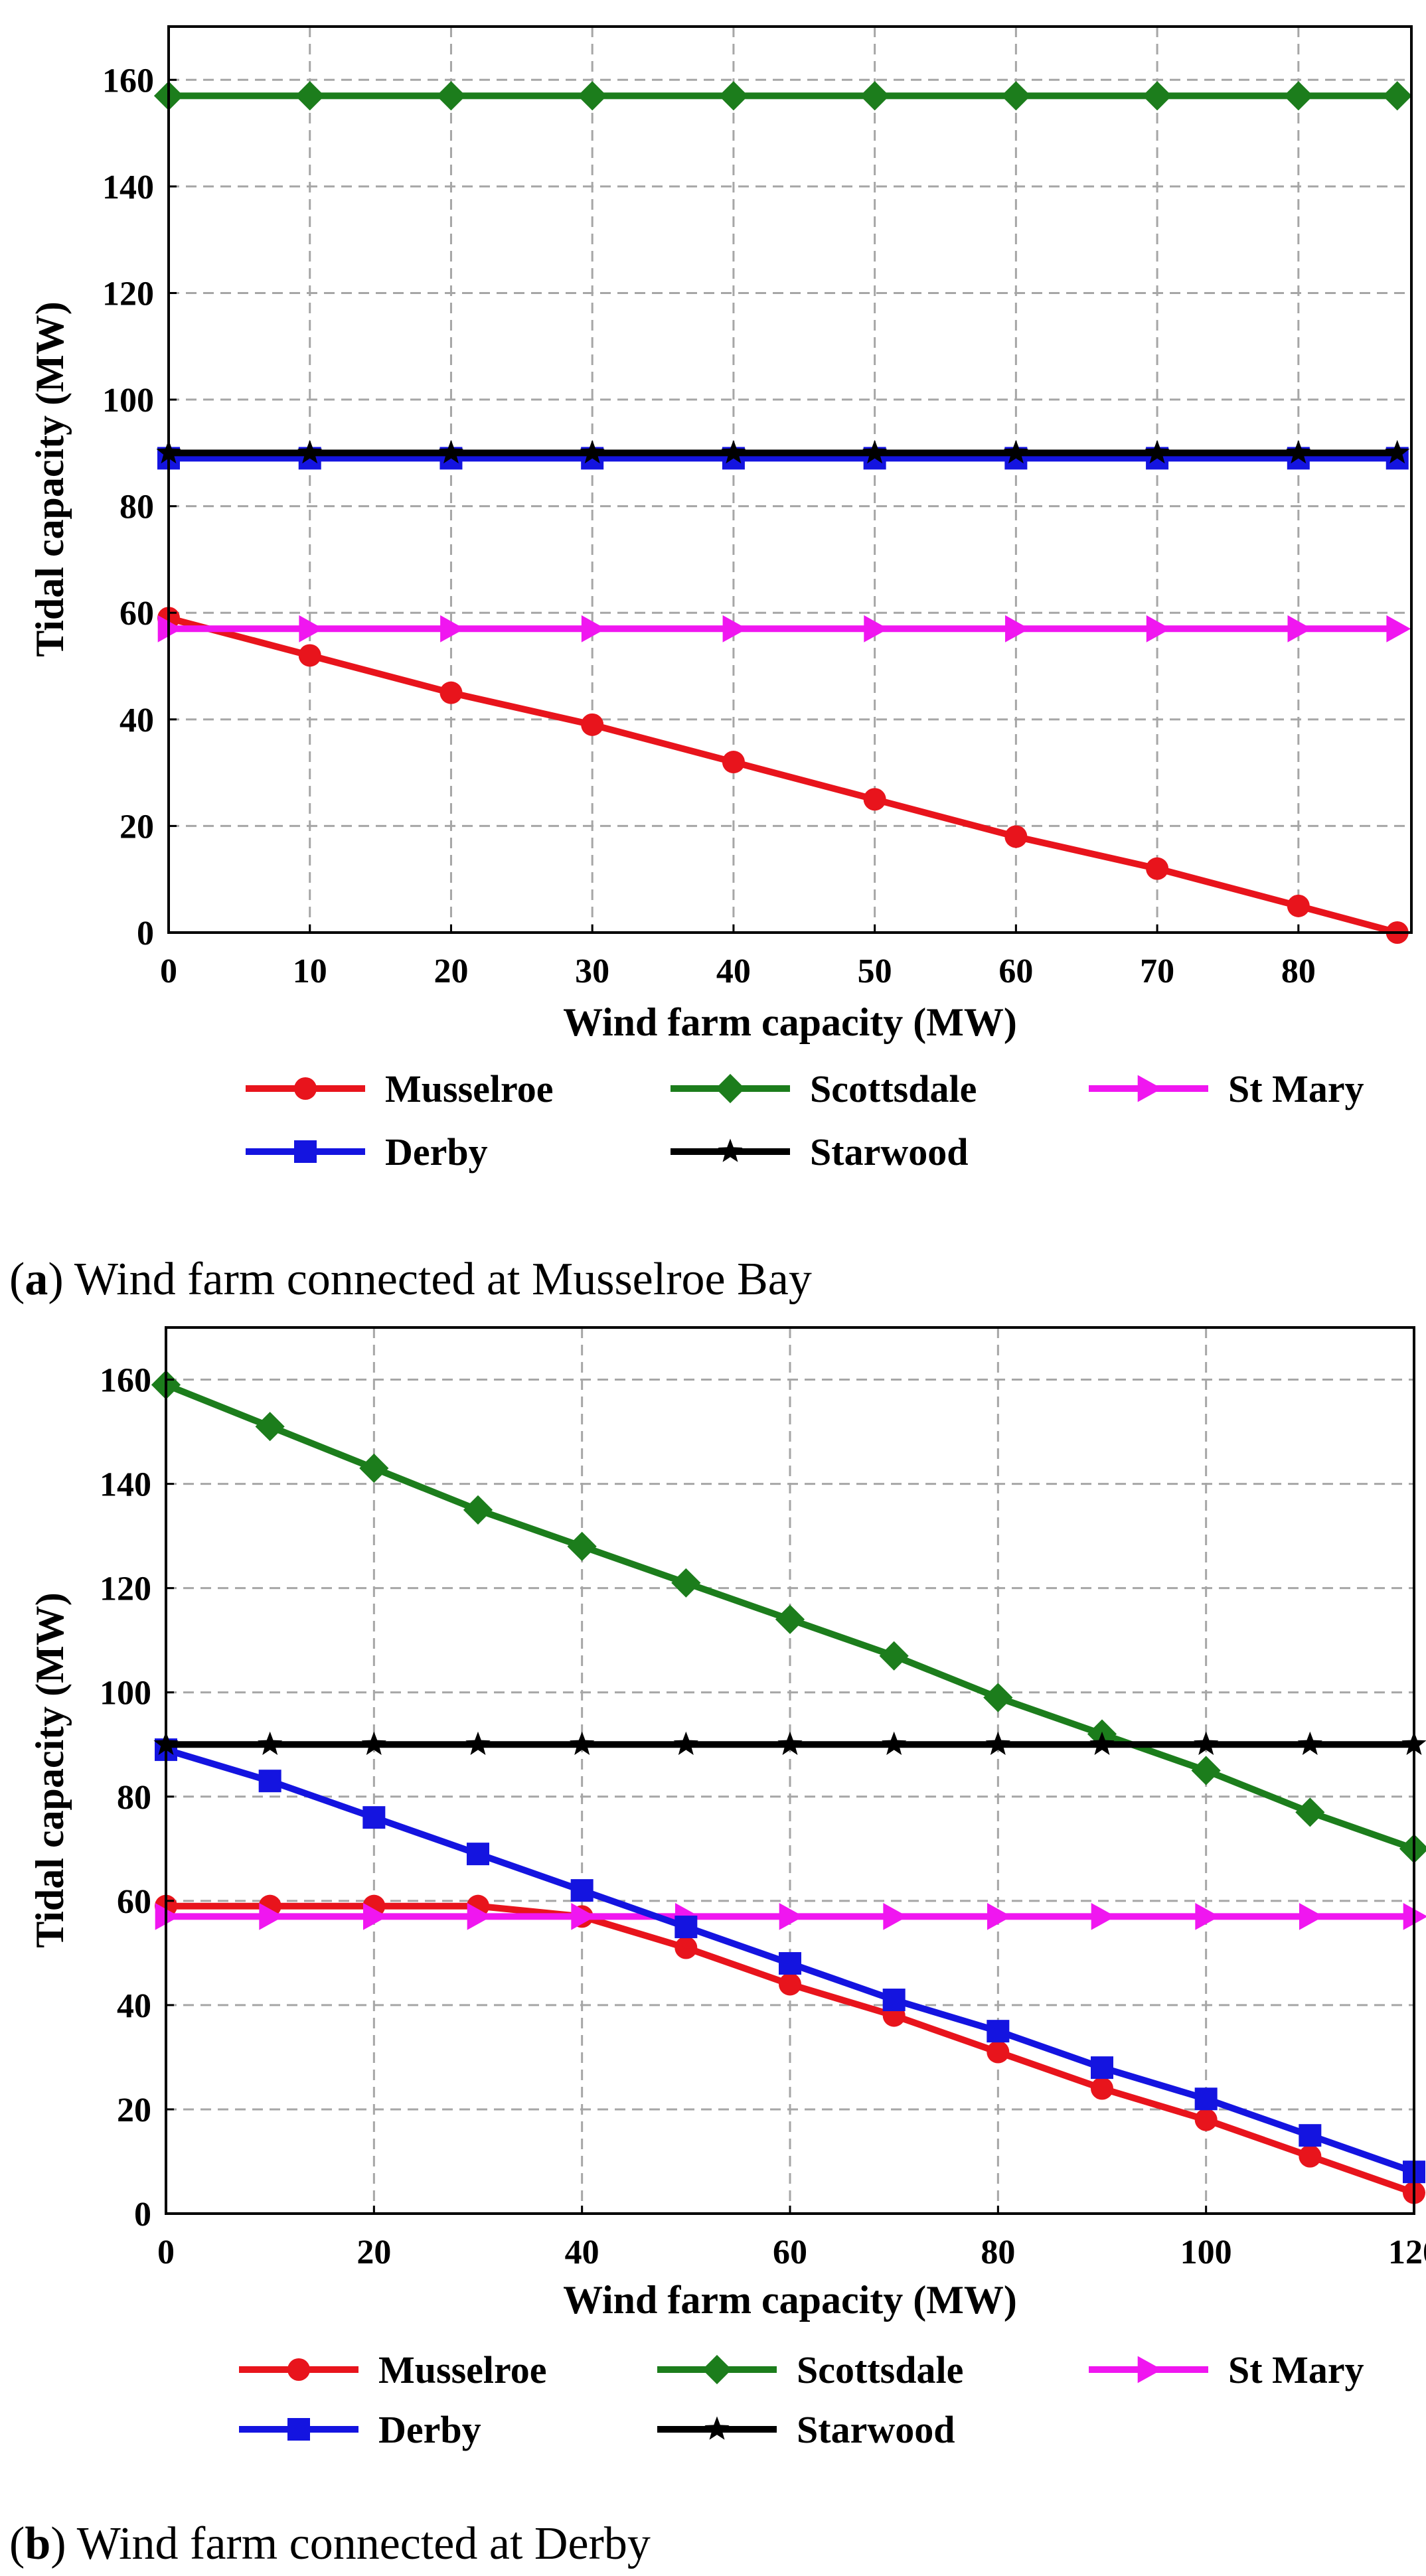 This screenshot has width=1426, height=2576. What do you see at coordinates (462, 2369) in the screenshot?
I see `legend-label: Musselroe` at bounding box center [462, 2369].